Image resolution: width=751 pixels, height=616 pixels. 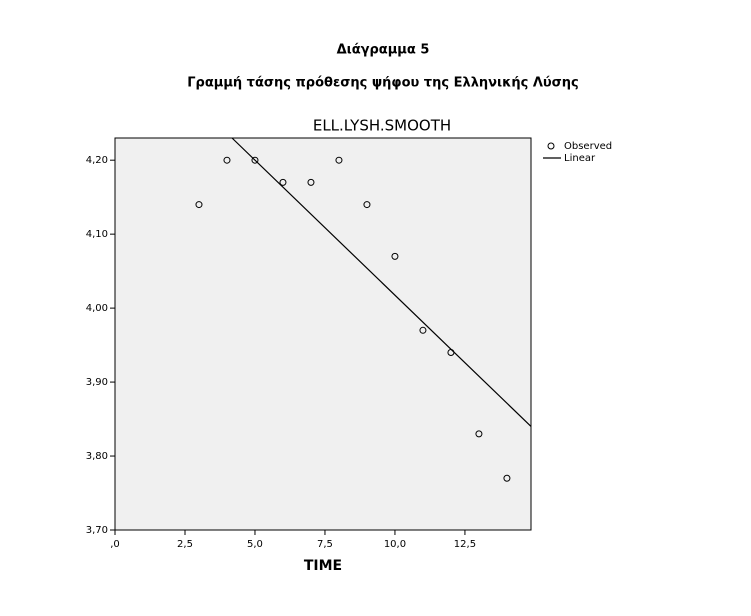 I want to click on legend-label: Observed, so click(x=588, y=146).